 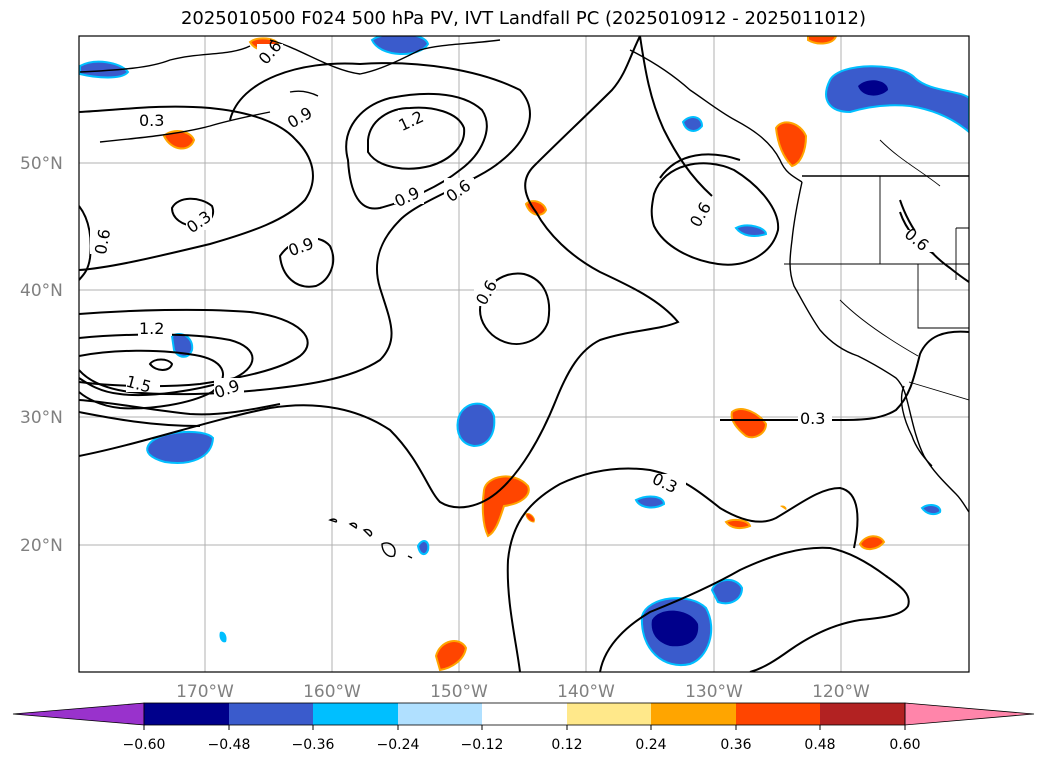 I want to click on colorbar-tick-label: 0.24, so click(x=650, y=745).